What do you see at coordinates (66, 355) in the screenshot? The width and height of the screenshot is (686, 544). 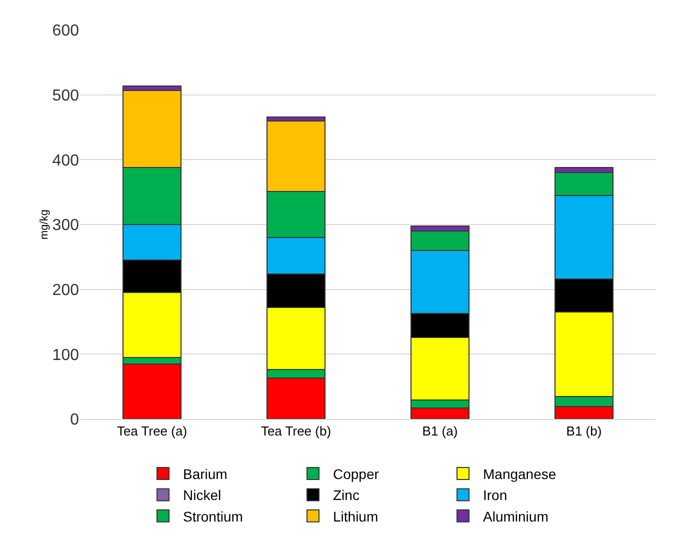 I see `y-tick-label: 100` at bounding box center [66, 355].